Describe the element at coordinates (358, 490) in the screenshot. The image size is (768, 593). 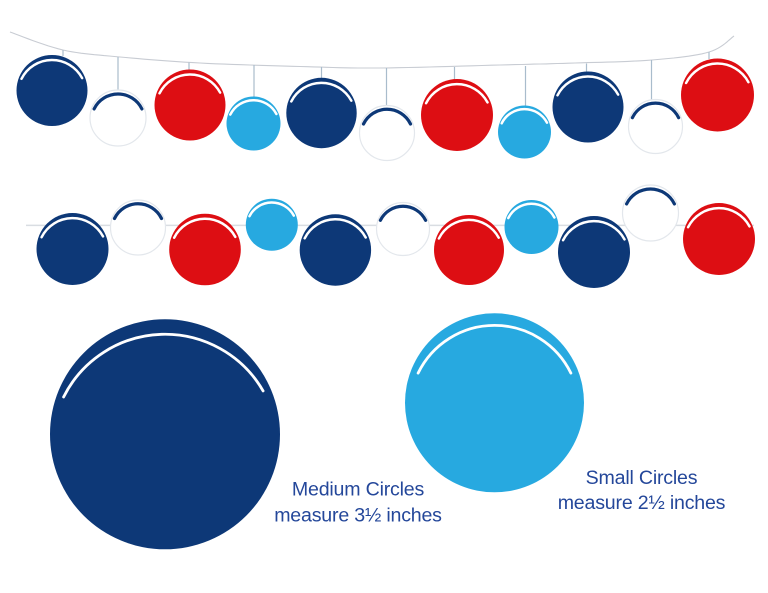
I see `svg-text: Medium Circles` at that location.